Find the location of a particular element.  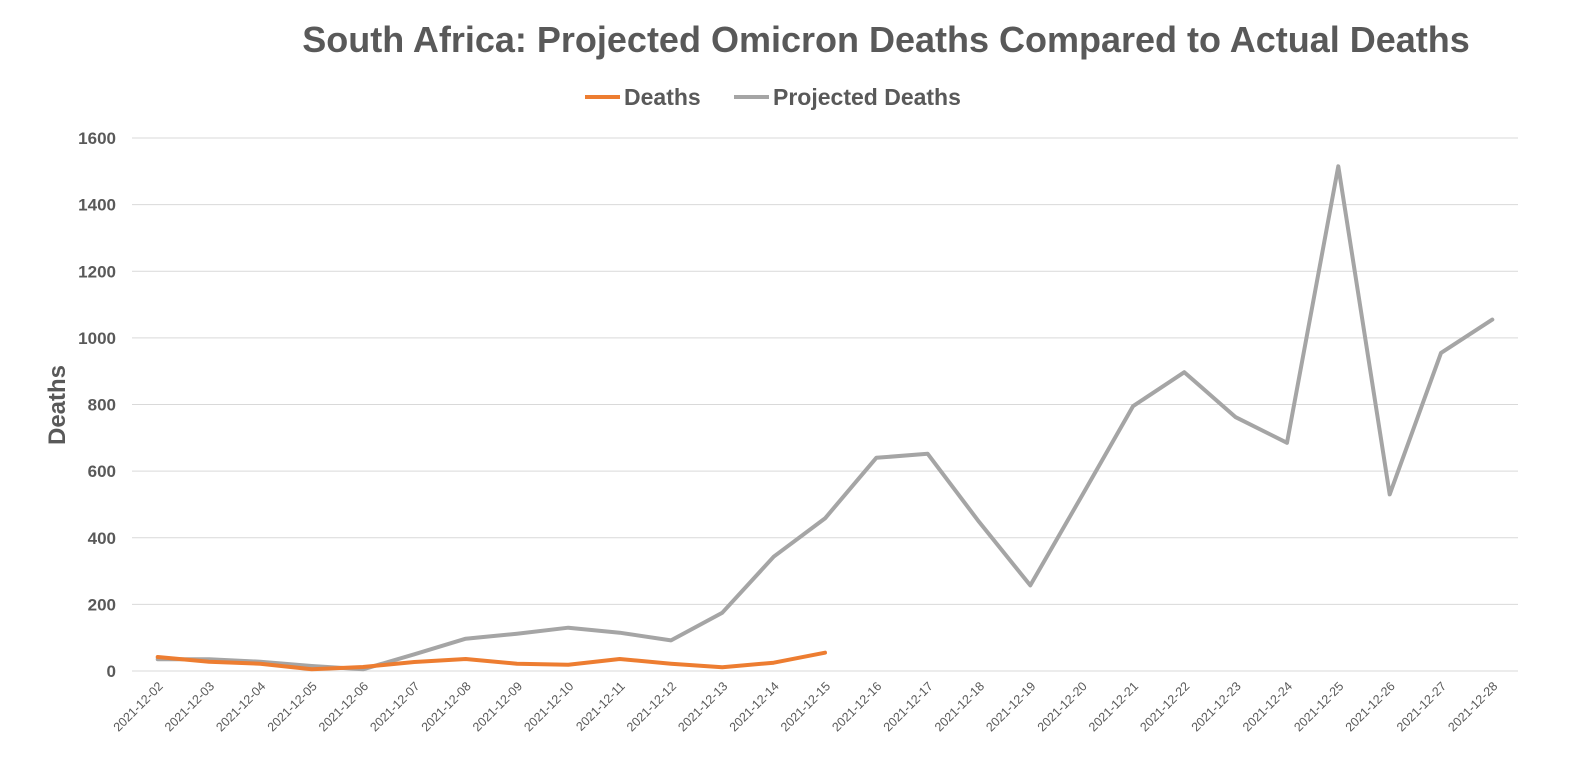

x-tick-label: 2021-12-26 is located at coordinates (1370, 706).